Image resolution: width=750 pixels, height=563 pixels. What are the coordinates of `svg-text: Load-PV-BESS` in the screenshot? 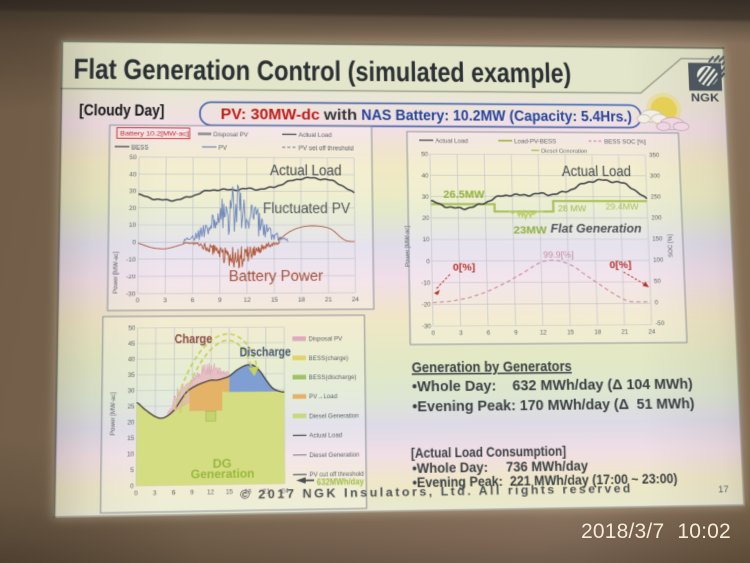 It's located at (535, 141).